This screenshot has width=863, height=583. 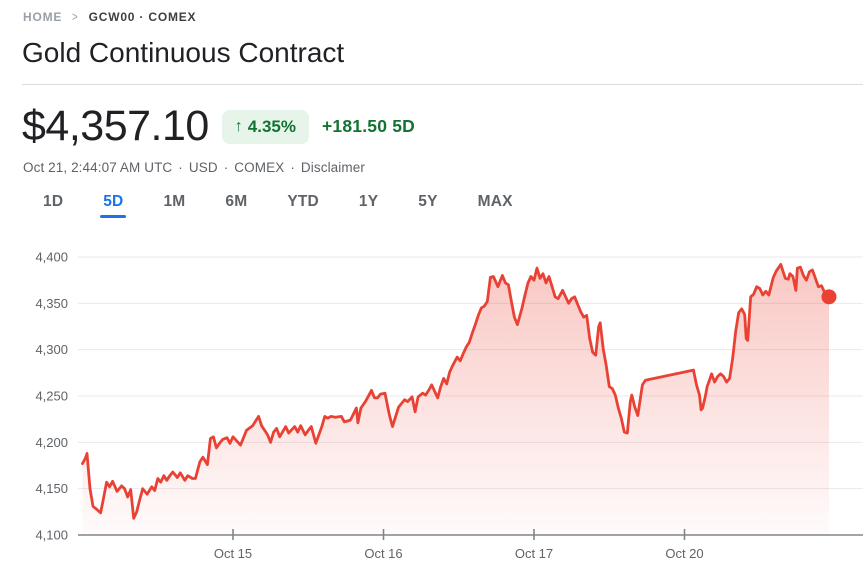 I want to click on page-title: Gold Continuous Contract, so click(x=183, y=52).